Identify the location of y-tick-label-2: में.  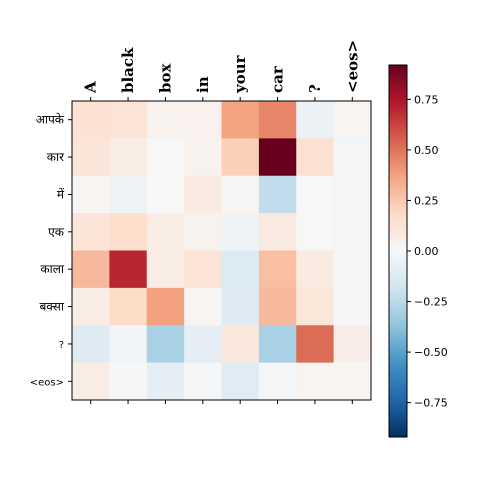
(61, 194).